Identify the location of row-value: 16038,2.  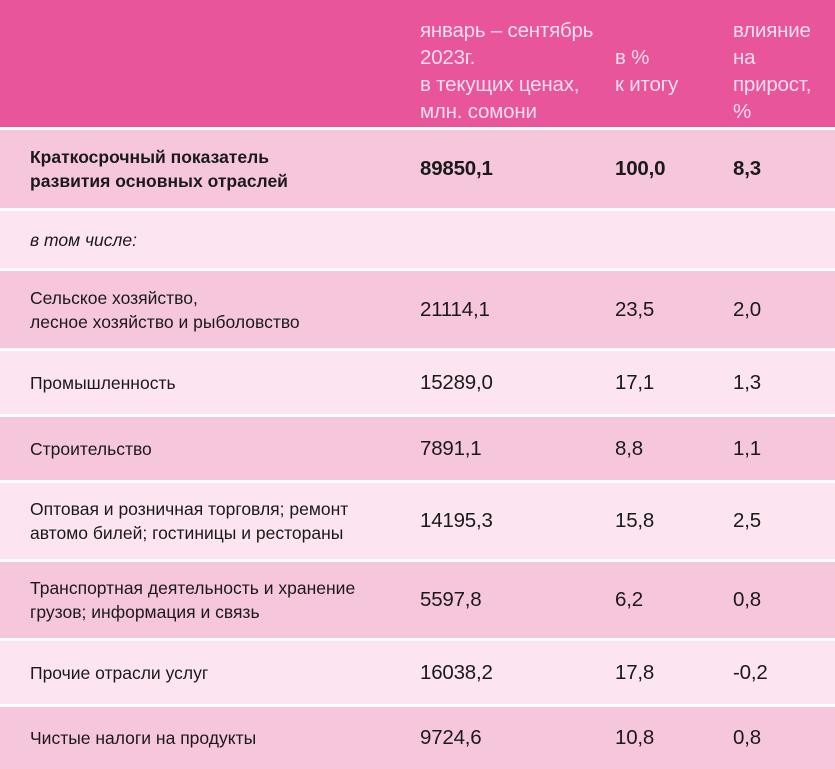
(456, 672).